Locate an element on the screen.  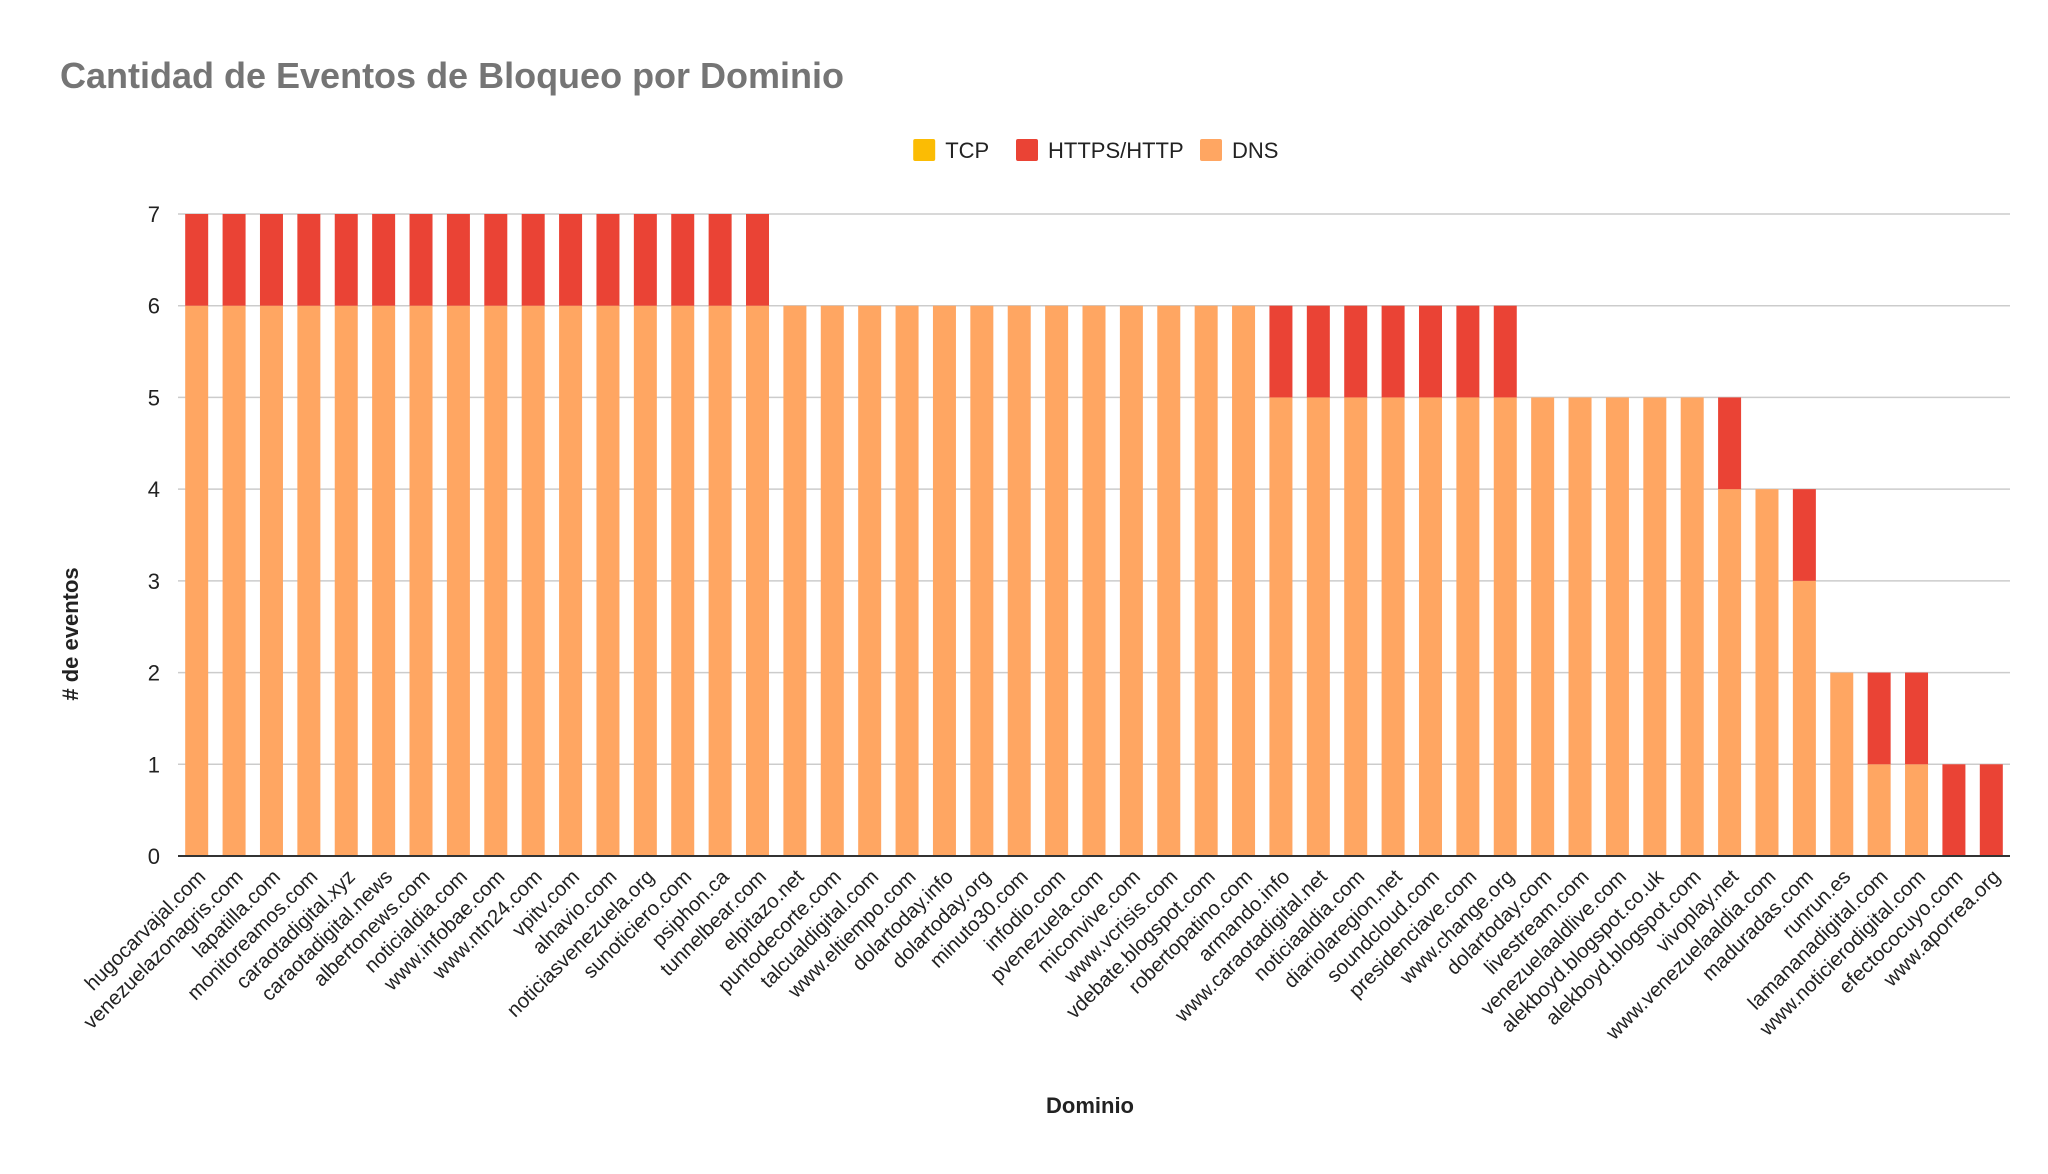
legend-label: DNS is located at coordinates (1255, 150).